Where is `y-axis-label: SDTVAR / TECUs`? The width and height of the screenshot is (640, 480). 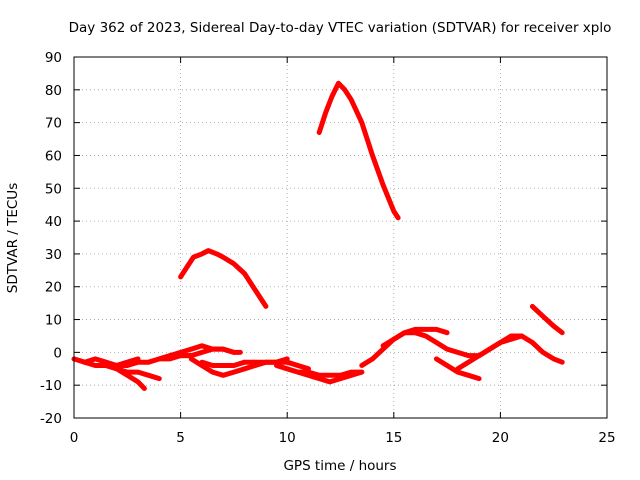
y-axis-label: SDTVAR / TECUs is located at coordinates (13, 238).